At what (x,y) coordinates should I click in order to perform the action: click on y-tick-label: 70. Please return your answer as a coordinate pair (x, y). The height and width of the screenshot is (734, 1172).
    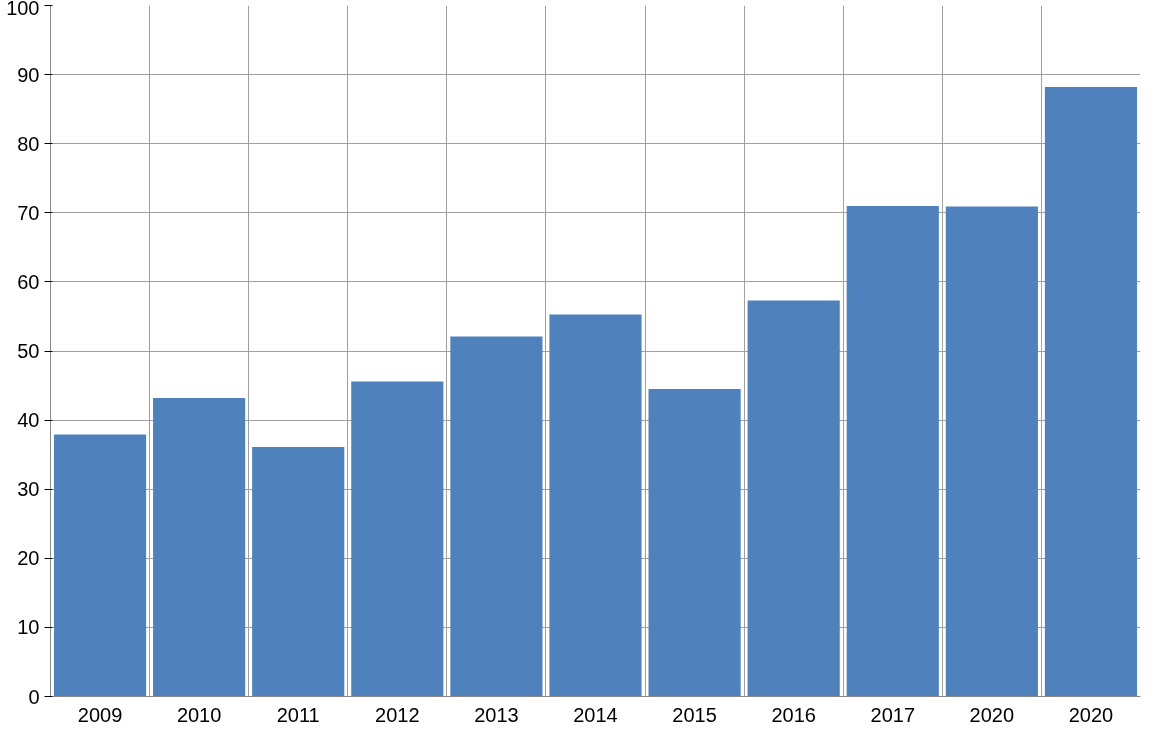
    Looking at the image, I should click on (28, 212).